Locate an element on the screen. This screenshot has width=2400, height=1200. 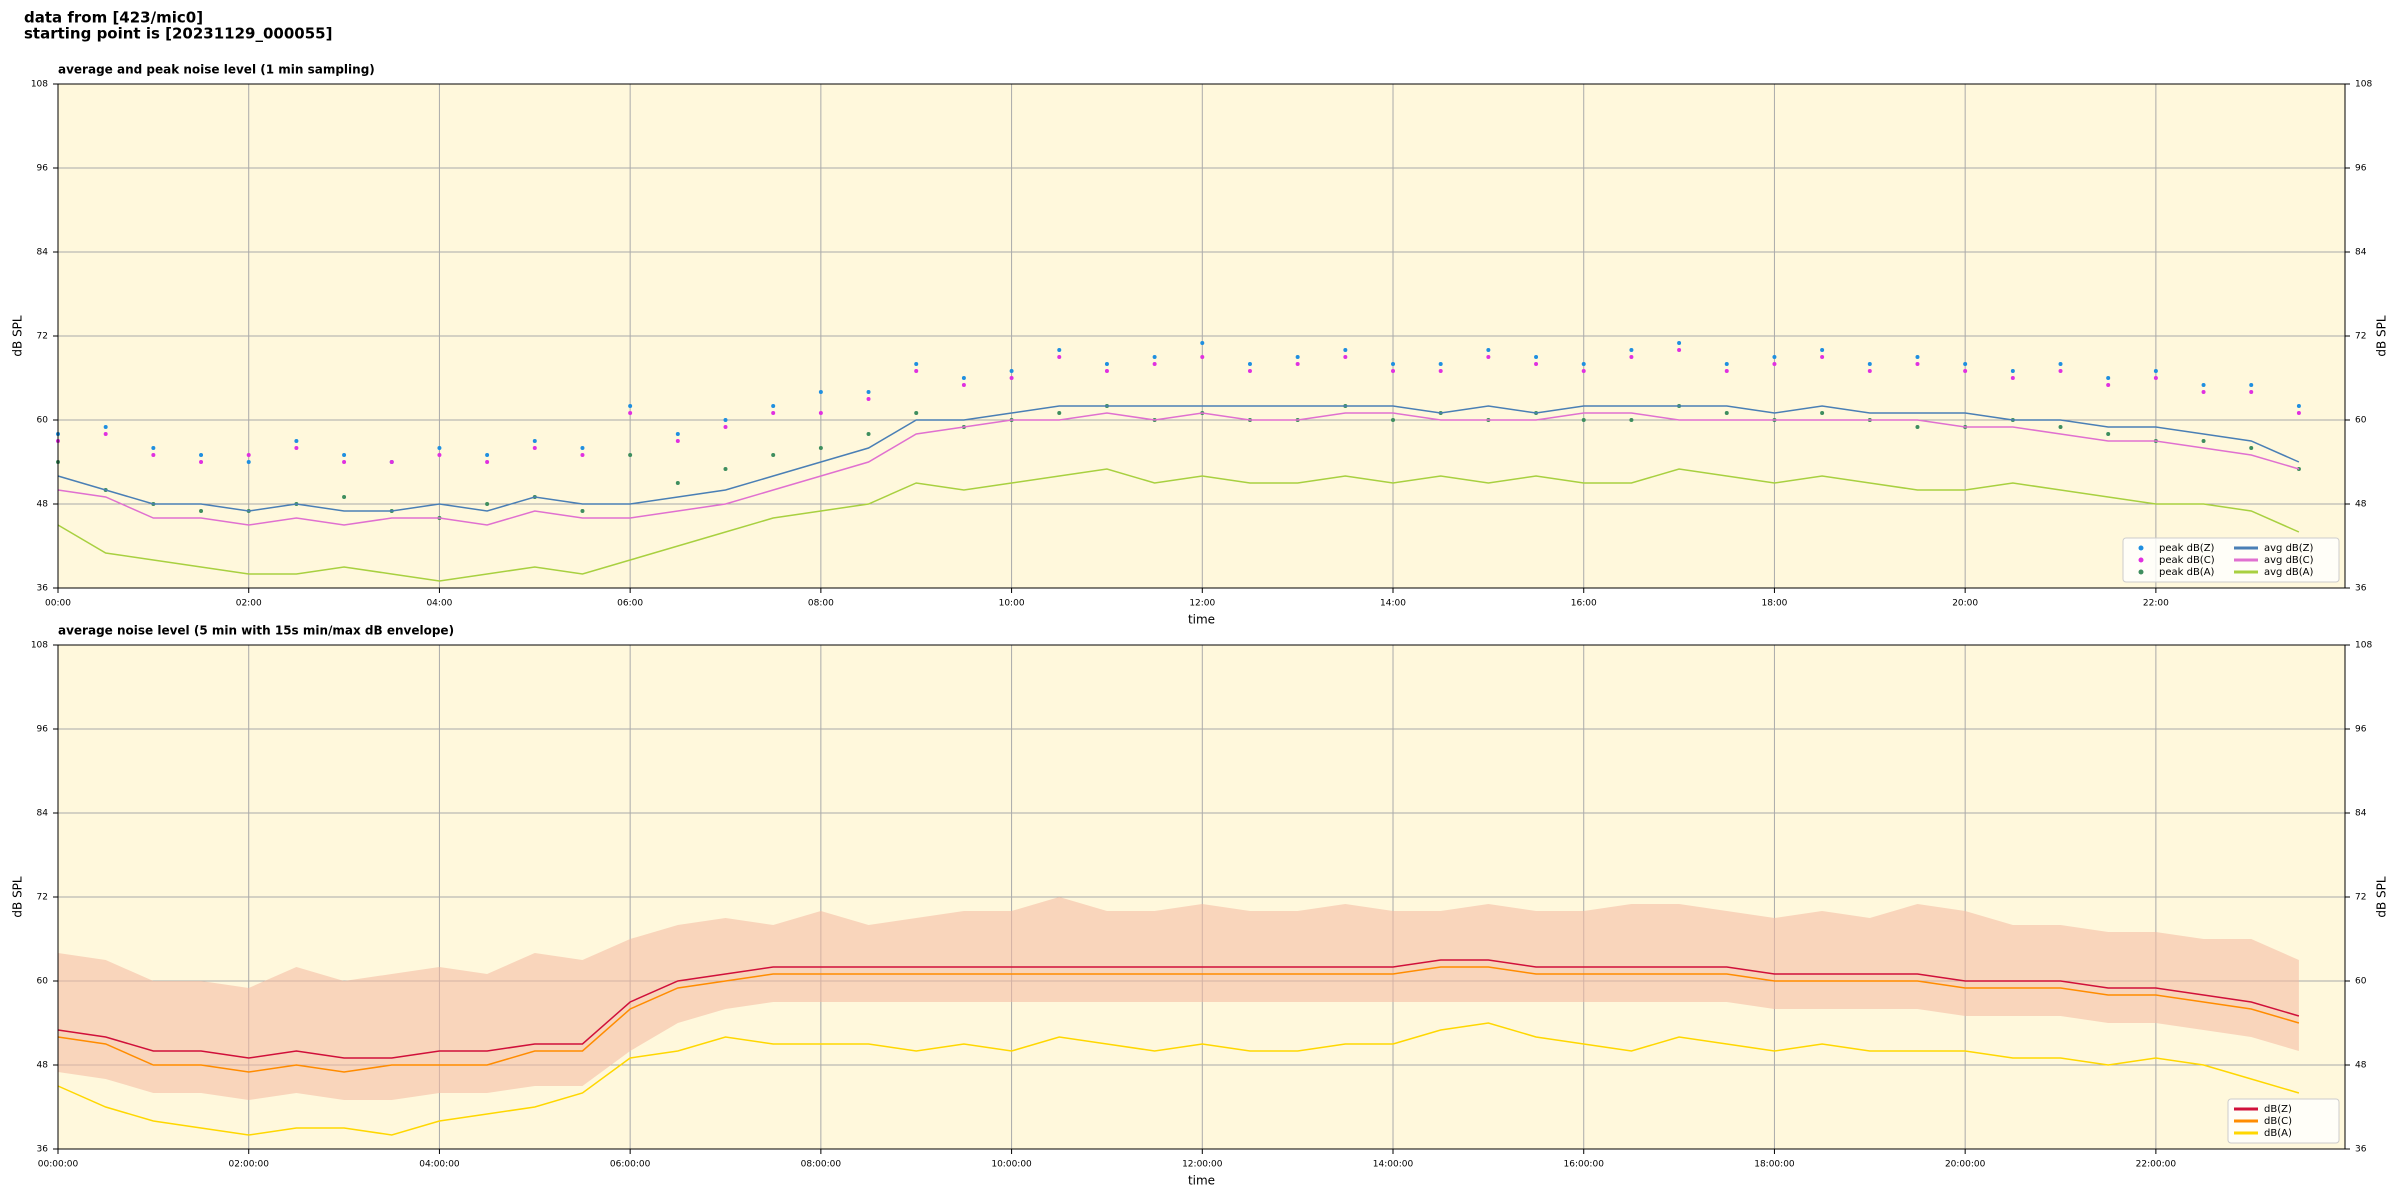
y-axis-label: dB SPL is located at coordinates (18, 897).